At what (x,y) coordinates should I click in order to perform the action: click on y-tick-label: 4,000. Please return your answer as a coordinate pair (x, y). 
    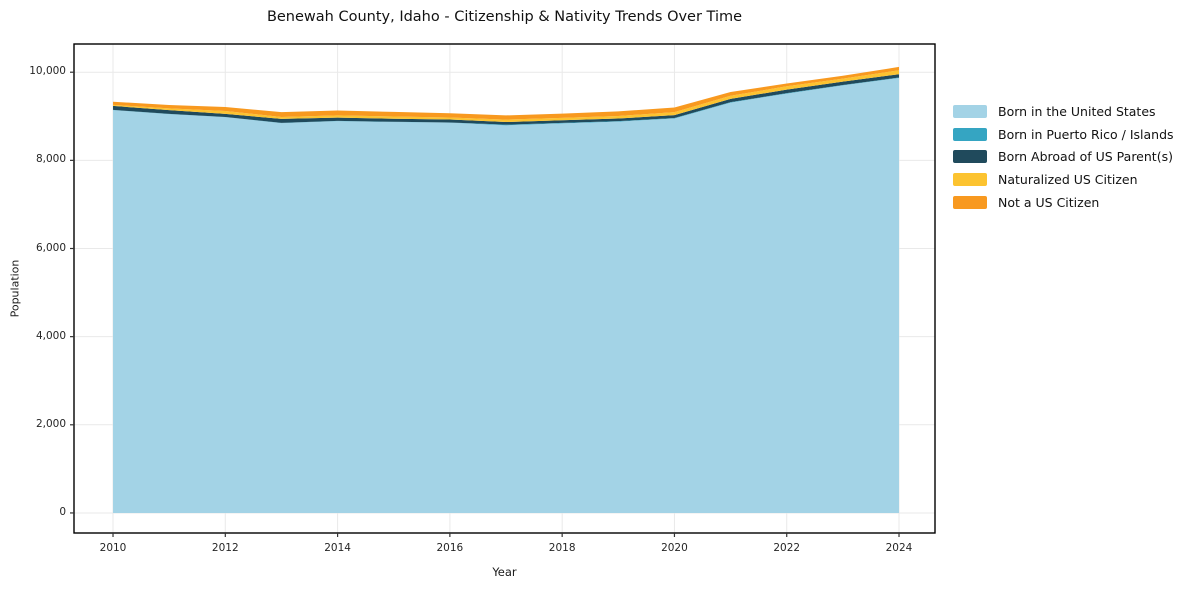
    Looking at the image, I should click on (50, 335).